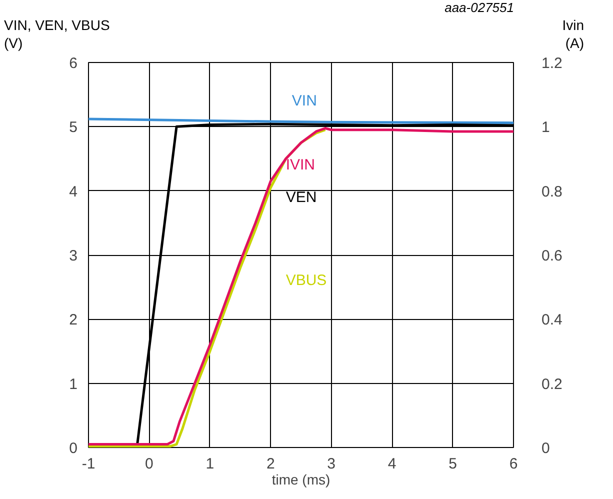  I want to click on y-tick-label: 6, so click(73, 63).